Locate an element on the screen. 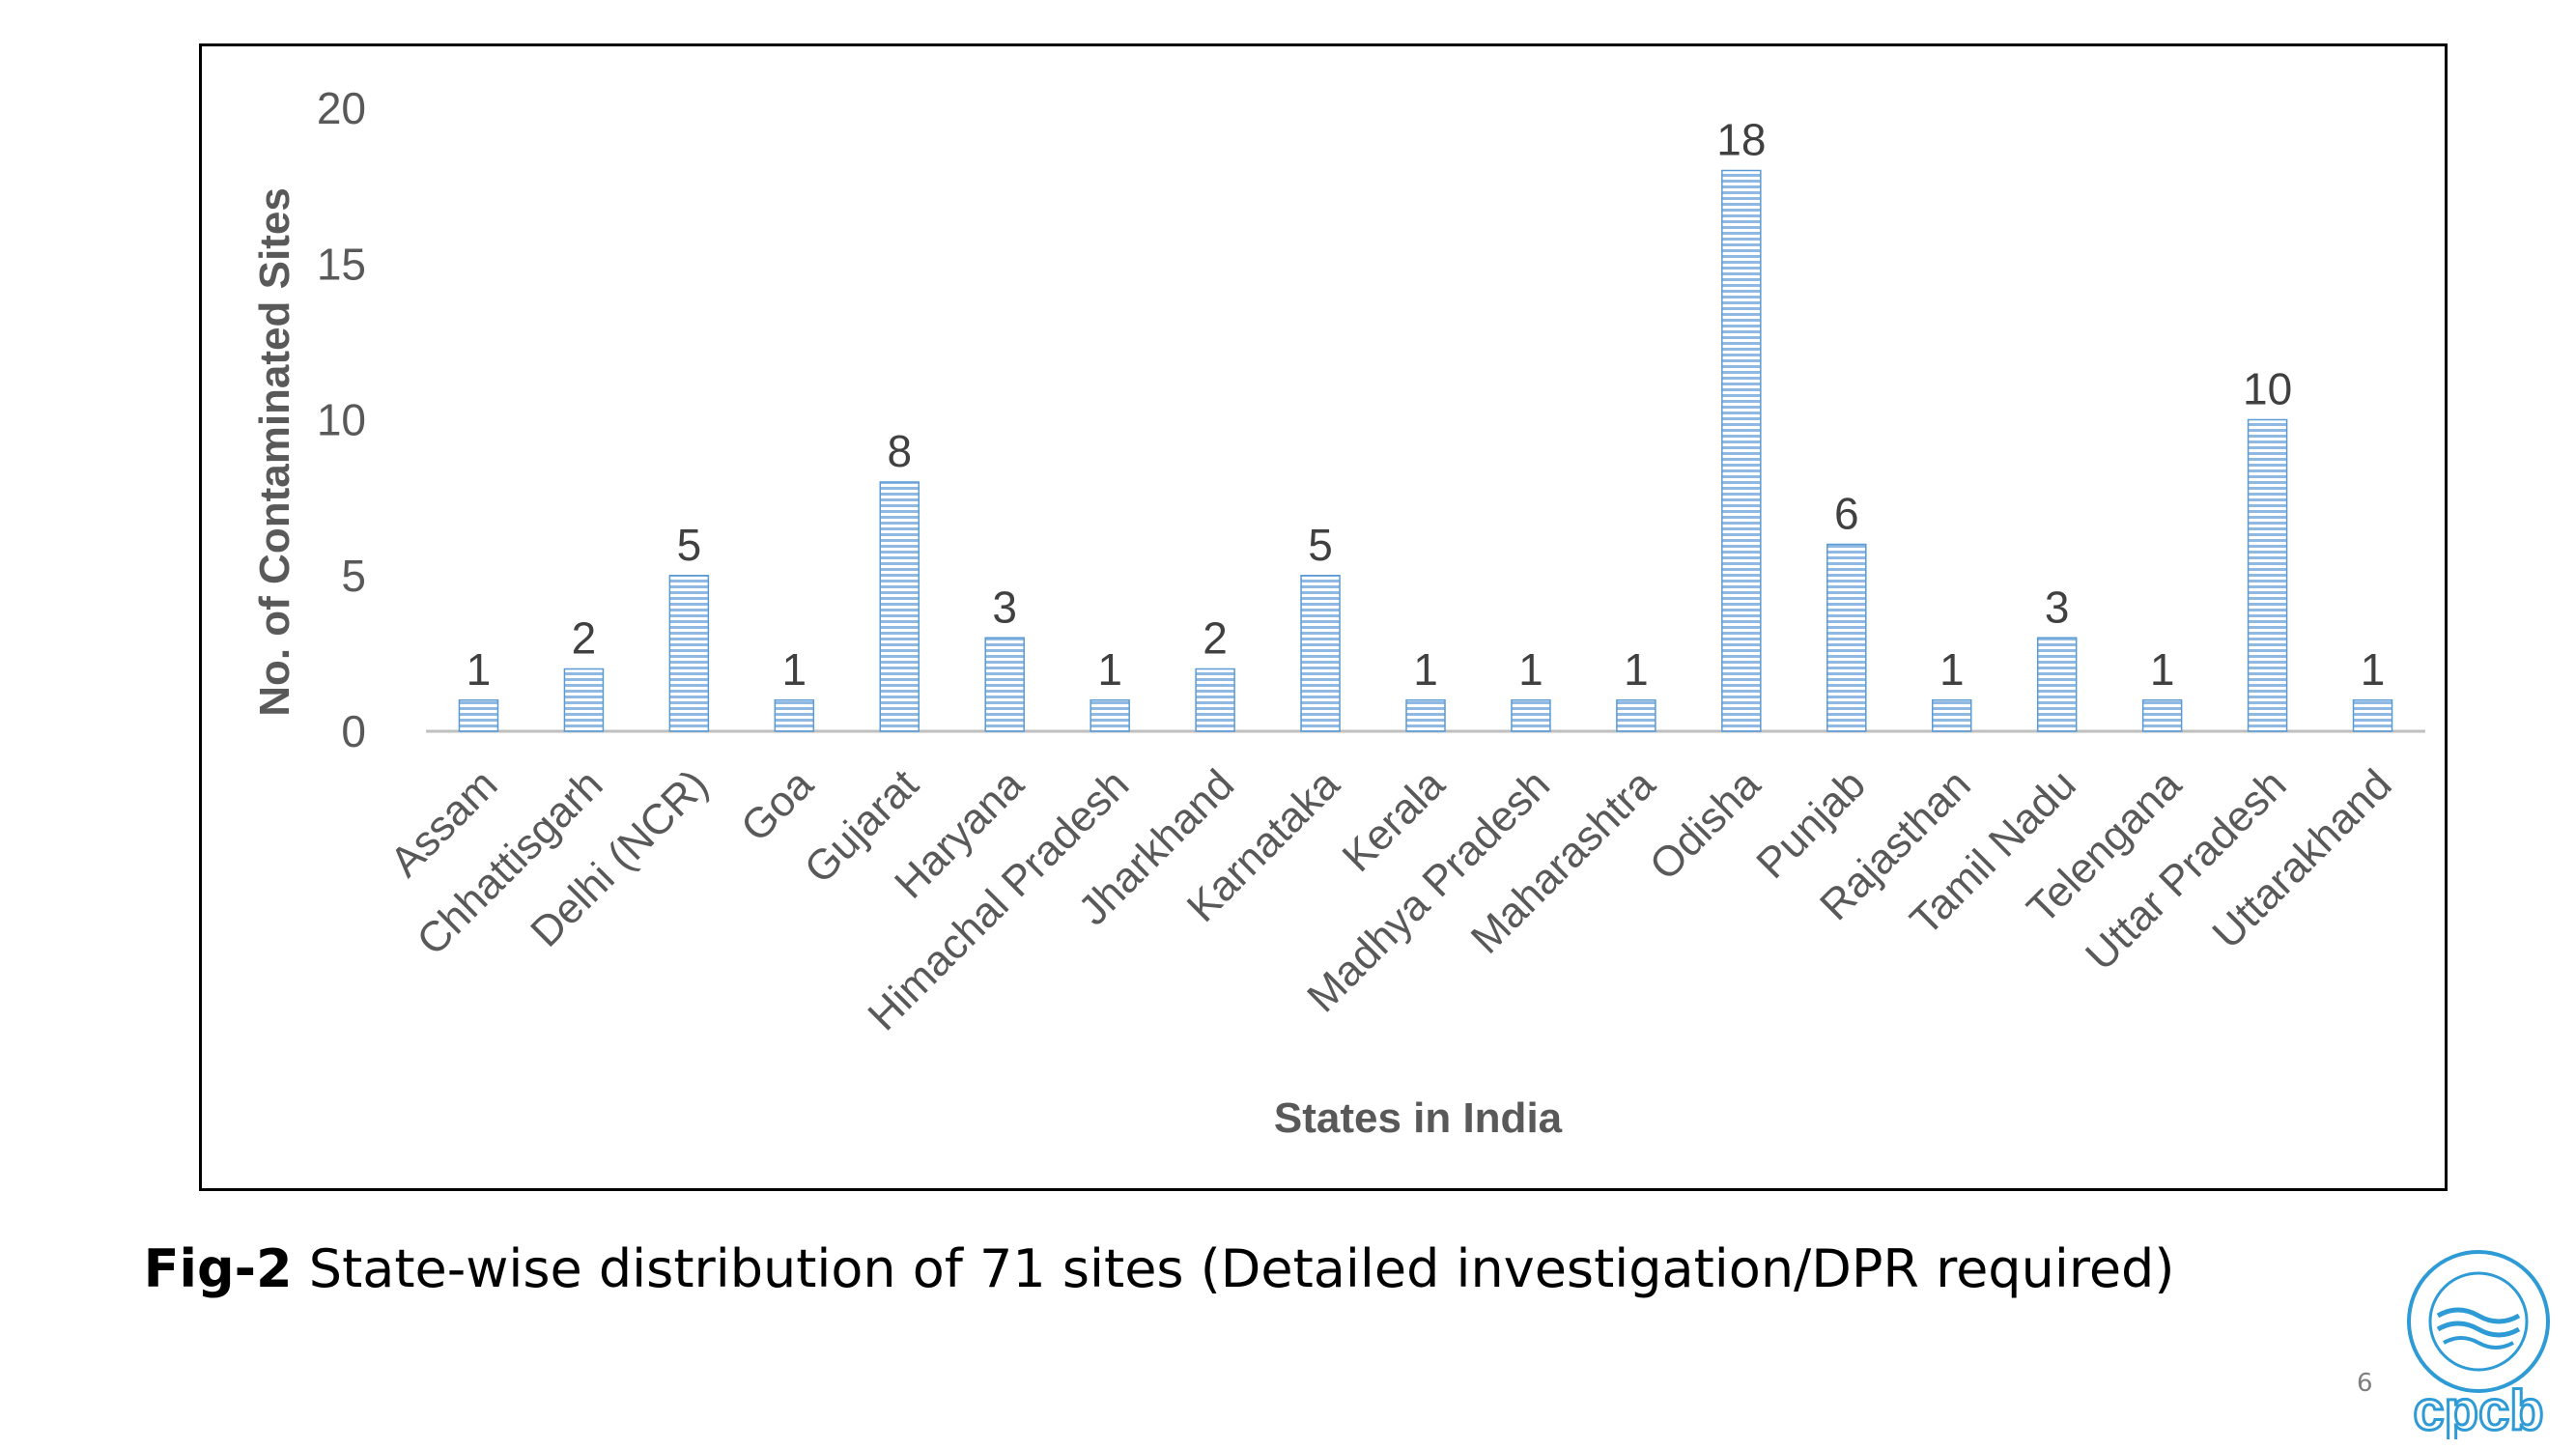 The image size is (2576, 1449). y-tick-label: 0 is located at coordinates (353, 731).